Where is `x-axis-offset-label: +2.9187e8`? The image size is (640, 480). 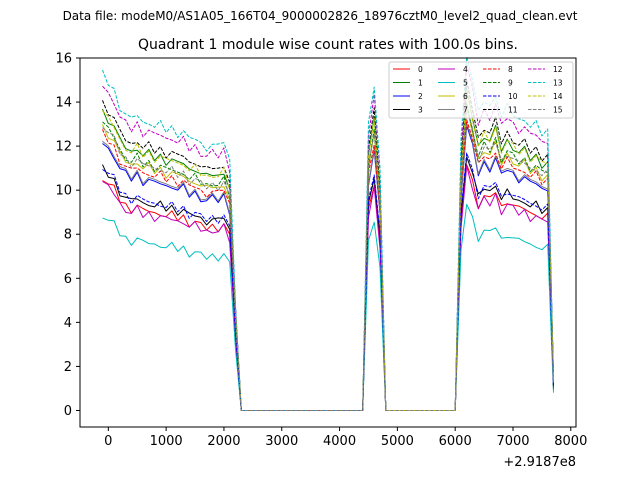 x-axis-offset-label: +2.9187e8 is located at coordinates (539, 462).